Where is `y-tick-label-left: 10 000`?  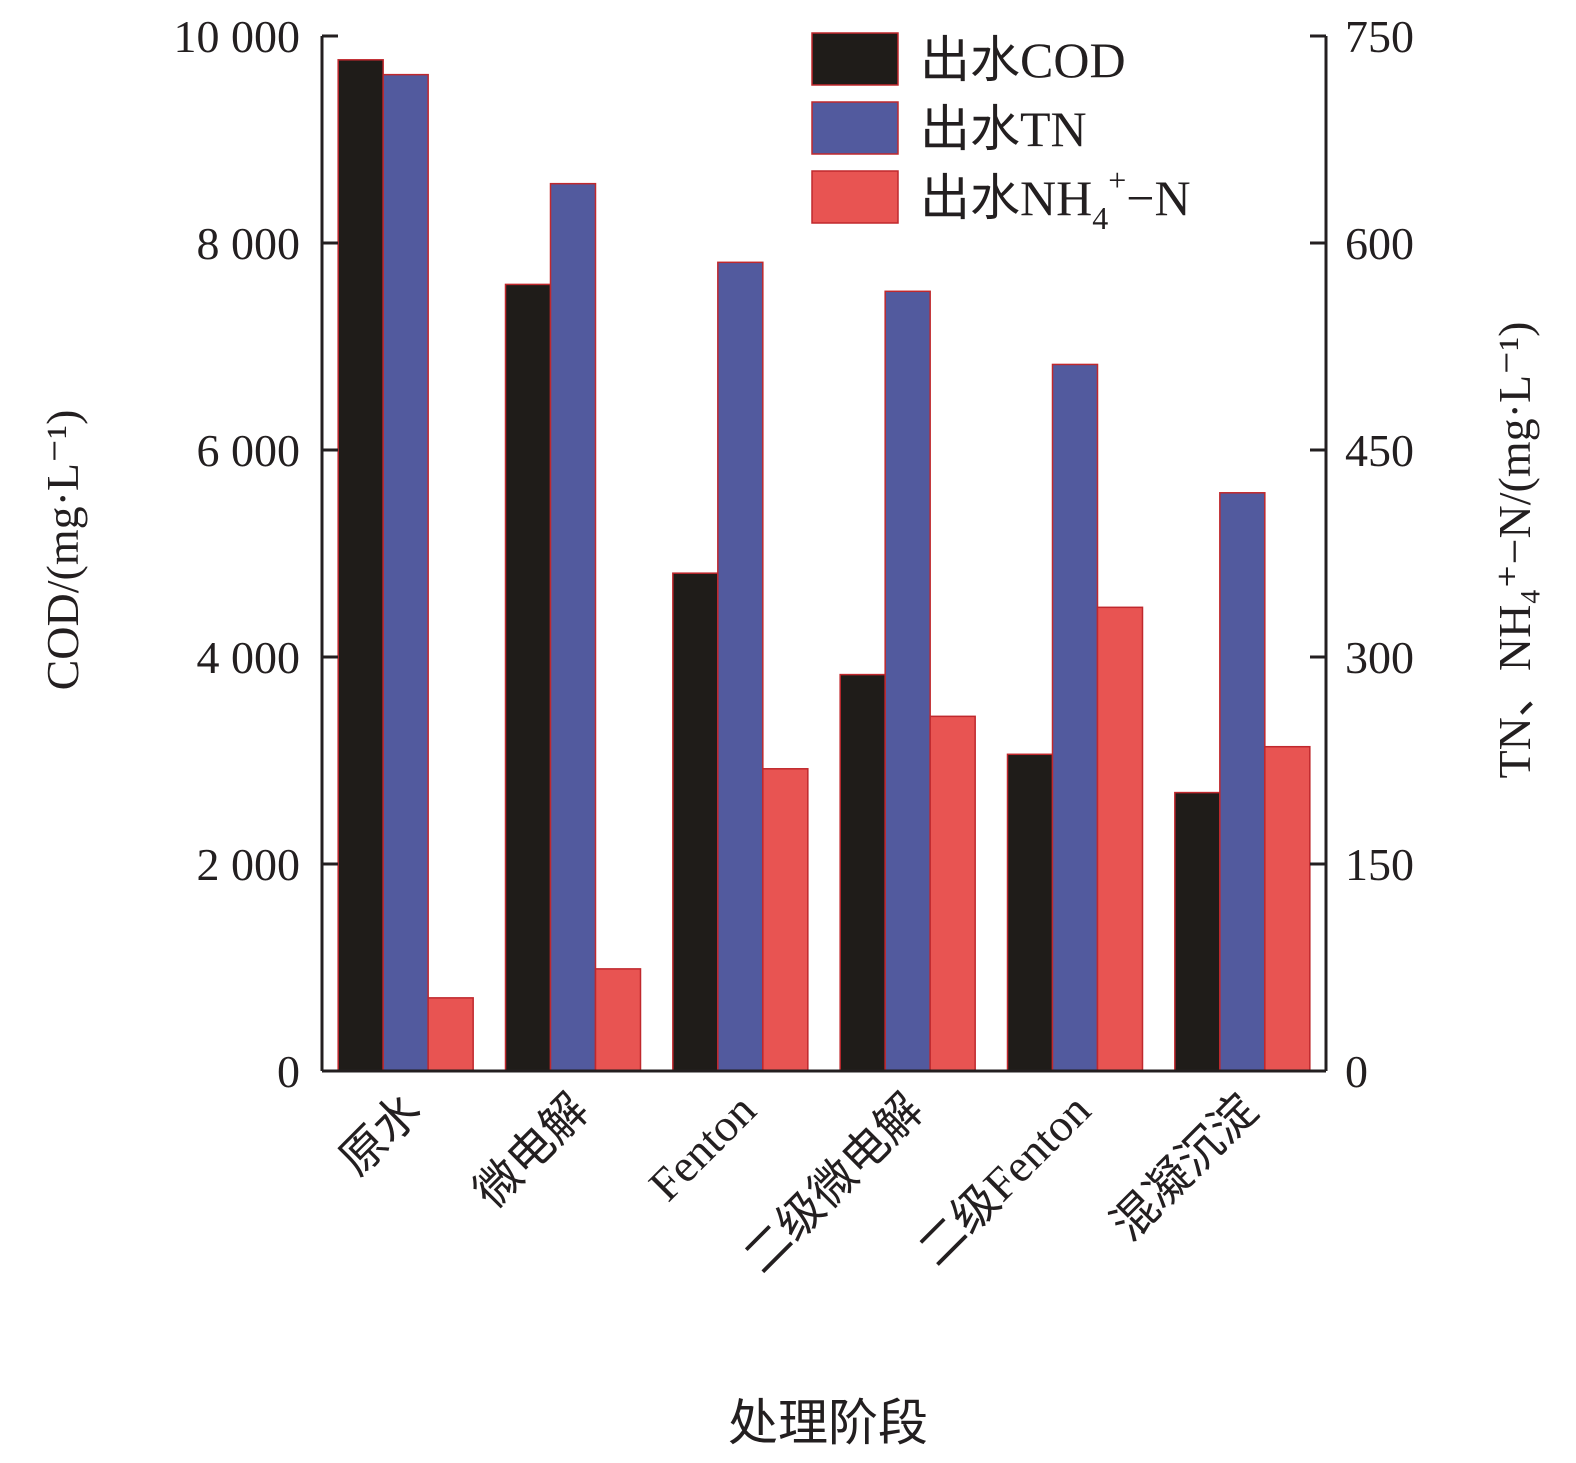
y-tick-label-left: 10 000 is located at coordinates (237, 36).